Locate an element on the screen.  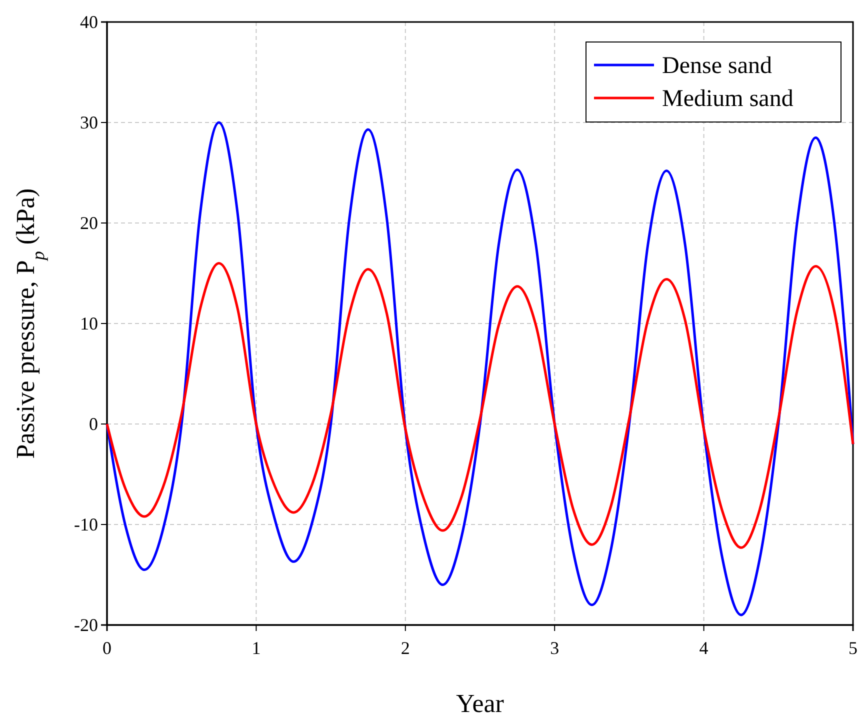
y-tick-label: 10 is located at coordinates (89, 323).